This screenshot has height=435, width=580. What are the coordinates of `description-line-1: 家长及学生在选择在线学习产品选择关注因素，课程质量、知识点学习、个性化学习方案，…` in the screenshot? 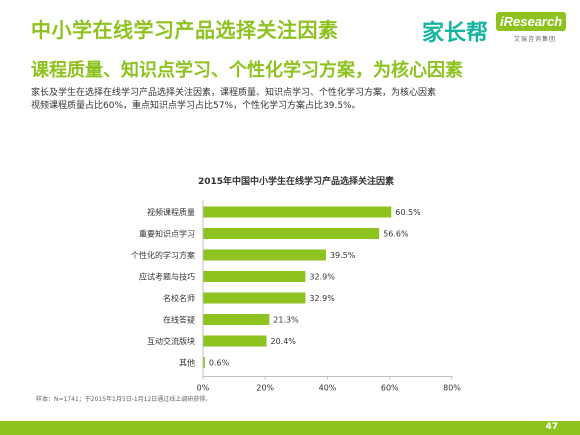 It's located at (234, 93).